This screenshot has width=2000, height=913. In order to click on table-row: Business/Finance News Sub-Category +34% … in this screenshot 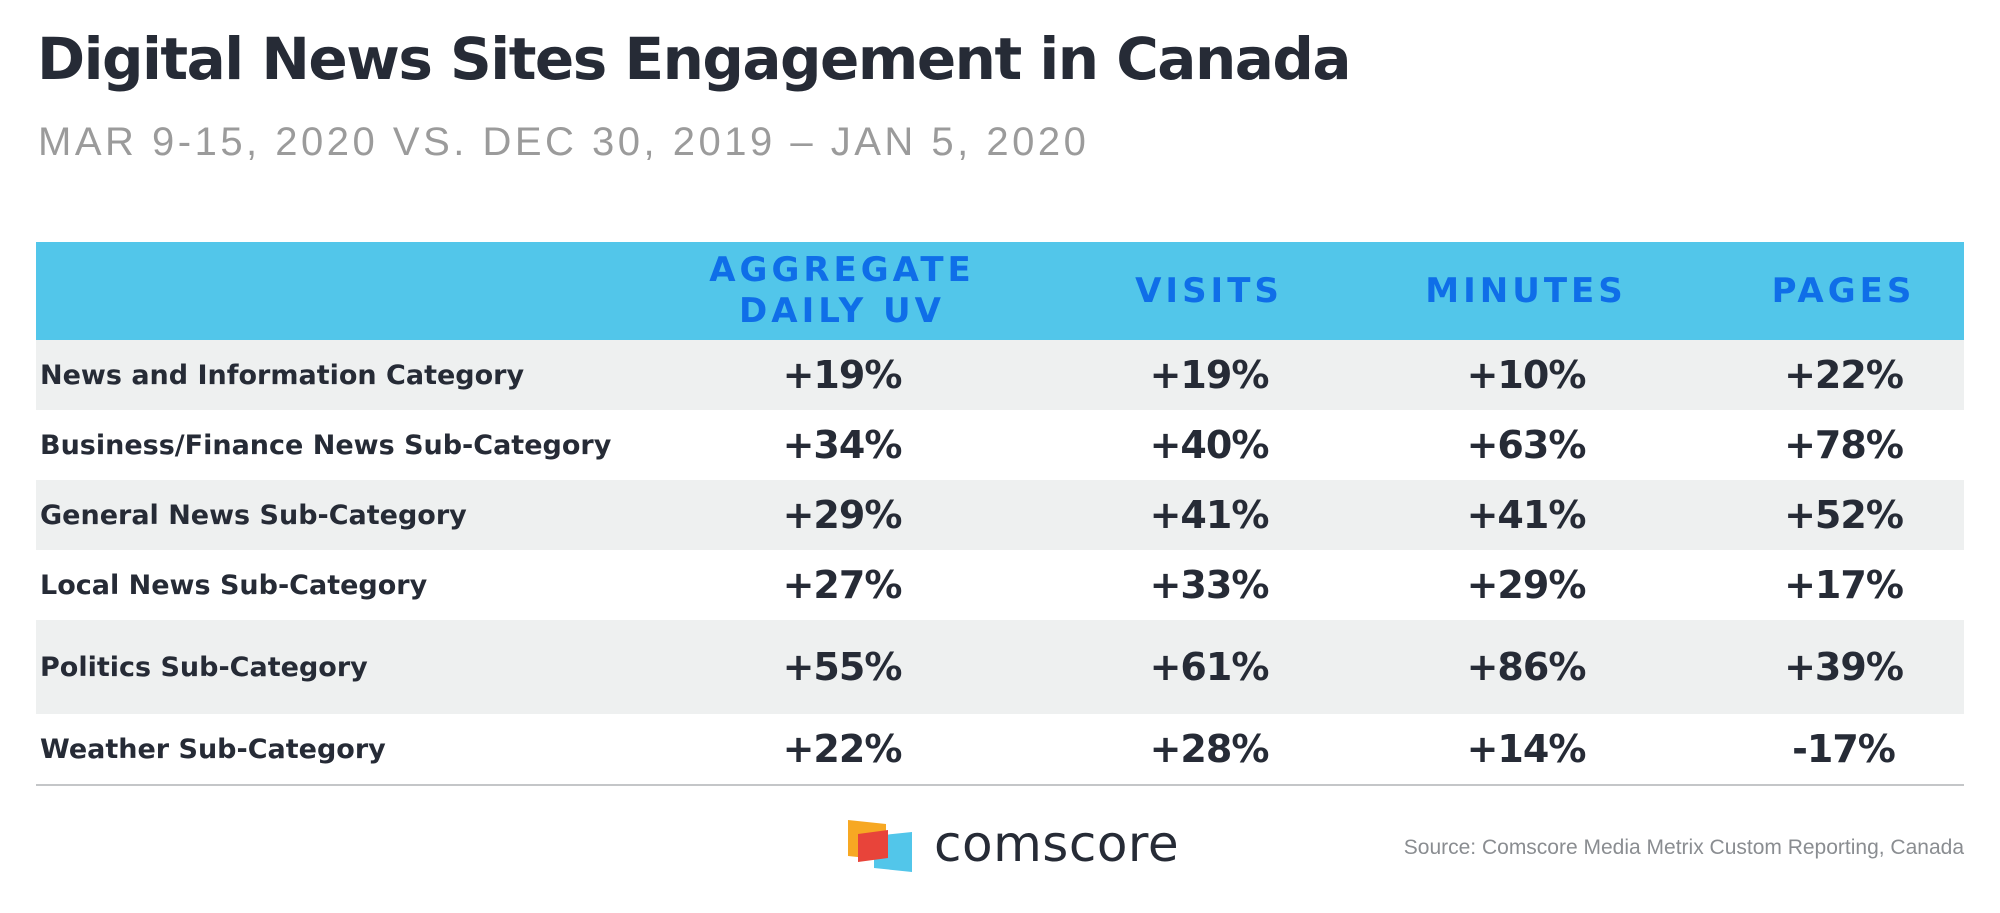, I will do `click(1000, 445)`.